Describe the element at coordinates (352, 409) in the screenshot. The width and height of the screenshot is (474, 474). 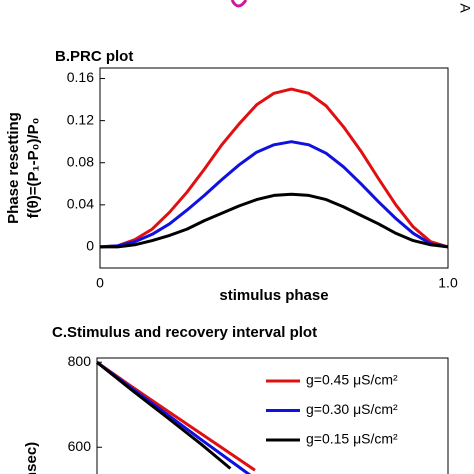
I see `legend-label: g=0.30 μS/cm²` at that location.